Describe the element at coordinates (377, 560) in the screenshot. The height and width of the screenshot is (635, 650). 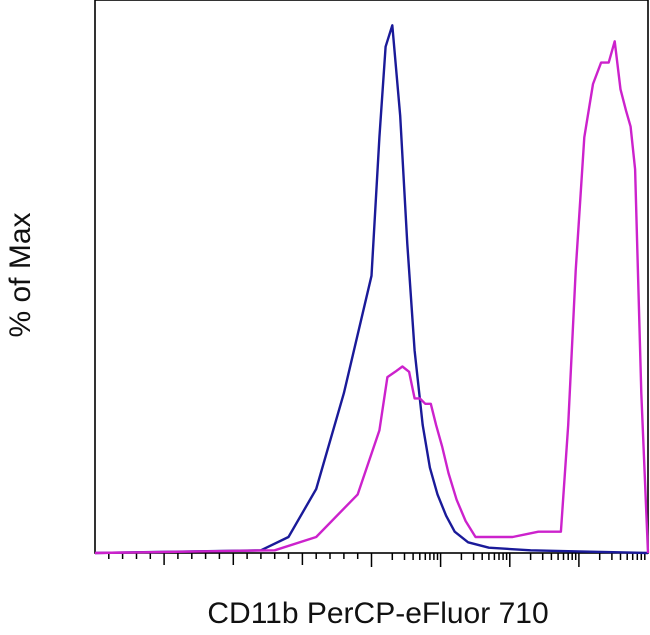
I see `x-axis-ticks` at that location.